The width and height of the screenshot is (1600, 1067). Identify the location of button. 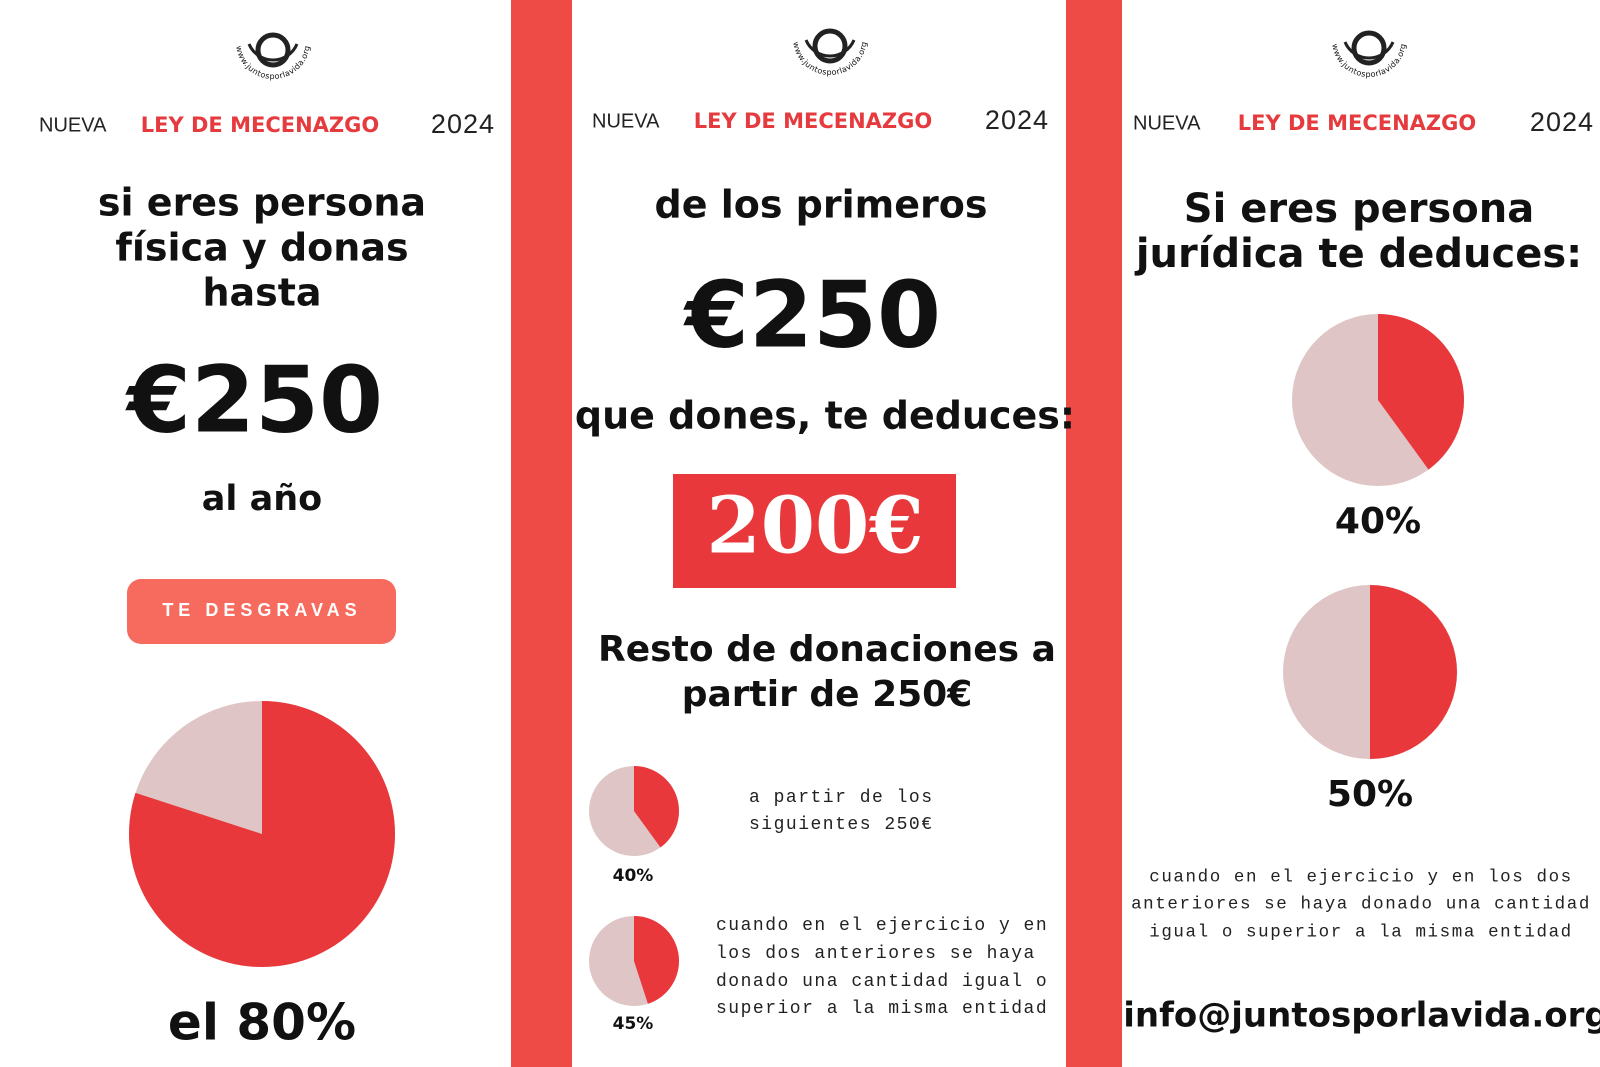
(261, 611).